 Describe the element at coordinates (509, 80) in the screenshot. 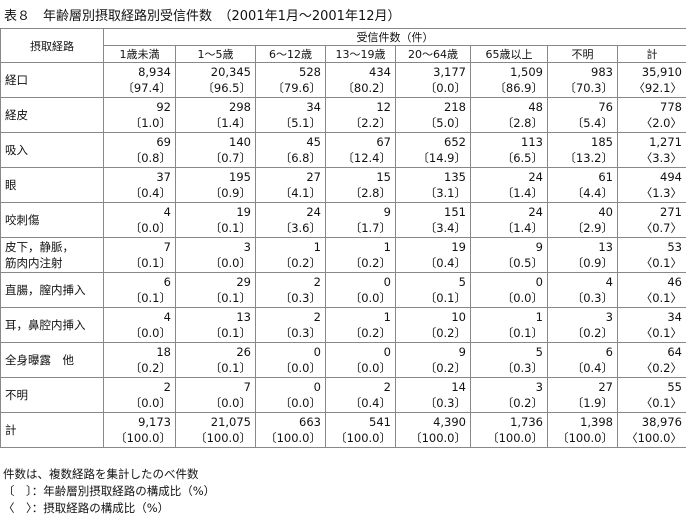

I see `cell: 1,509 〔86.9〕` at that location.